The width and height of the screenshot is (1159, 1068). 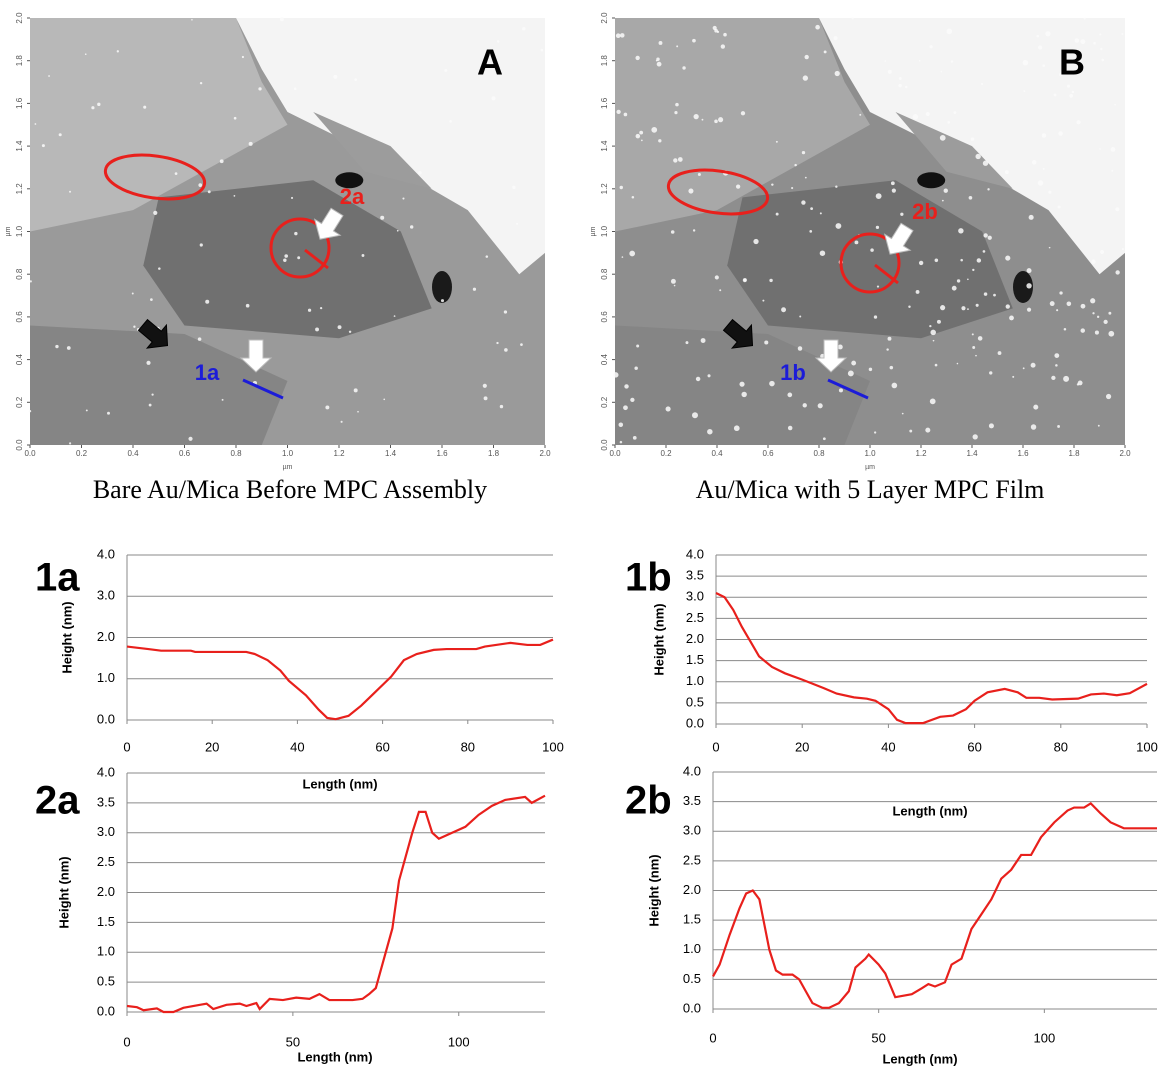 I want to click on y-tick-label: 0.8, so click(x=19, y=274).